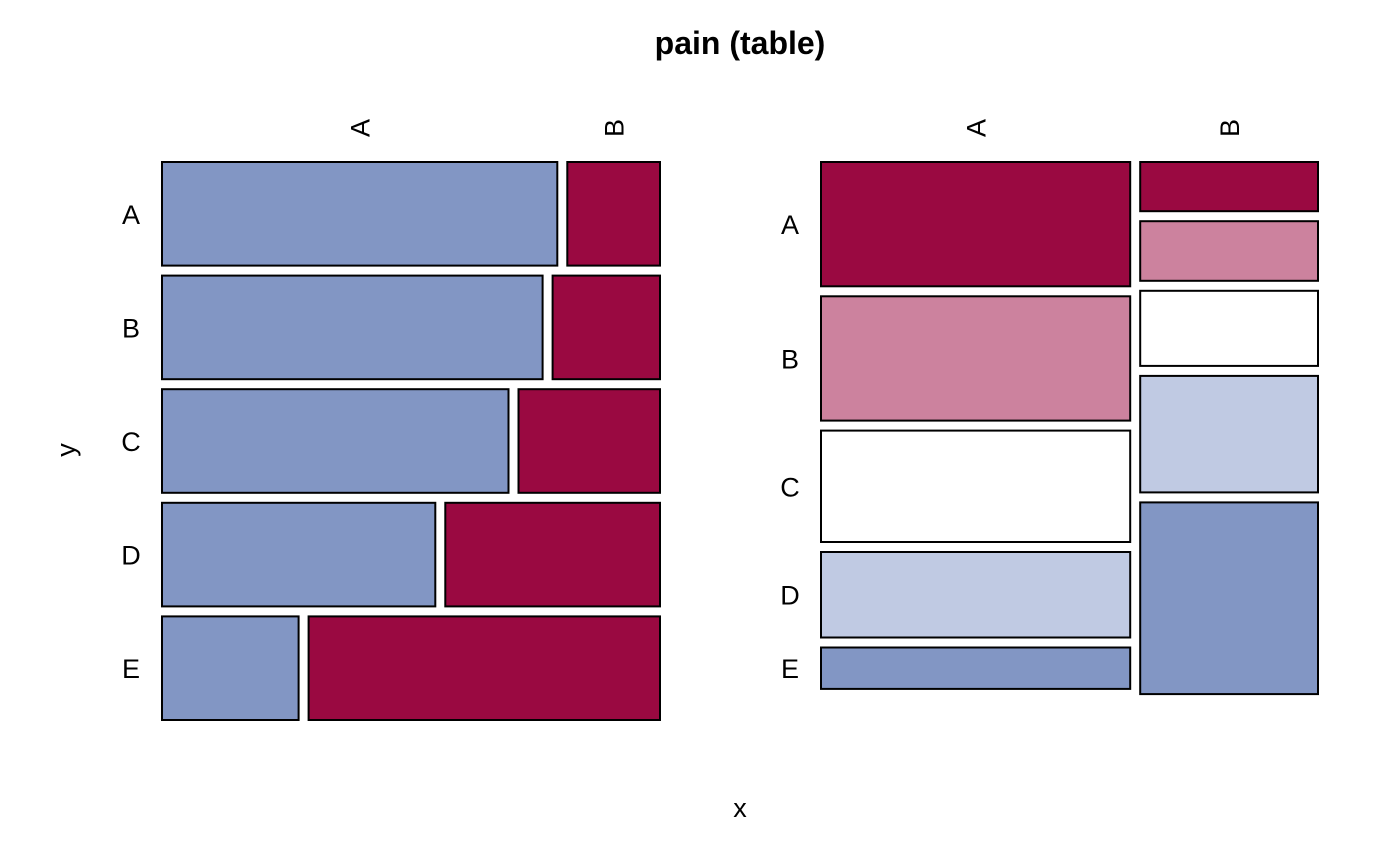 Image resolution: width=1400 pixels, height=866 pixels. I want to click on mosaic-tile-left-yE-xB, so click(484, 668).